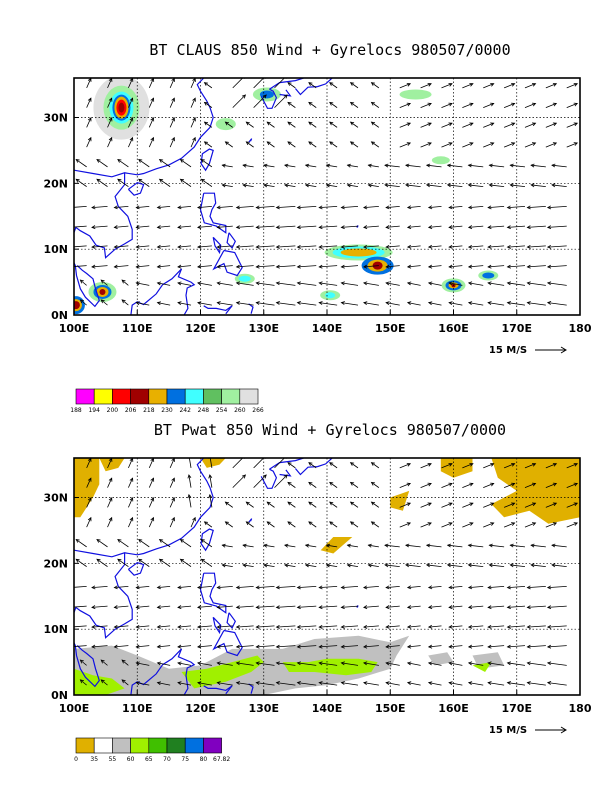 The width and height of the screenshot is (612, 792). What do you see at coordinates (329, 50) in the screenshot?
I see `chart-title: BT CLAUS 850 Wind + Gyrelocs 980507/0000` at bounding box center [329, 50].